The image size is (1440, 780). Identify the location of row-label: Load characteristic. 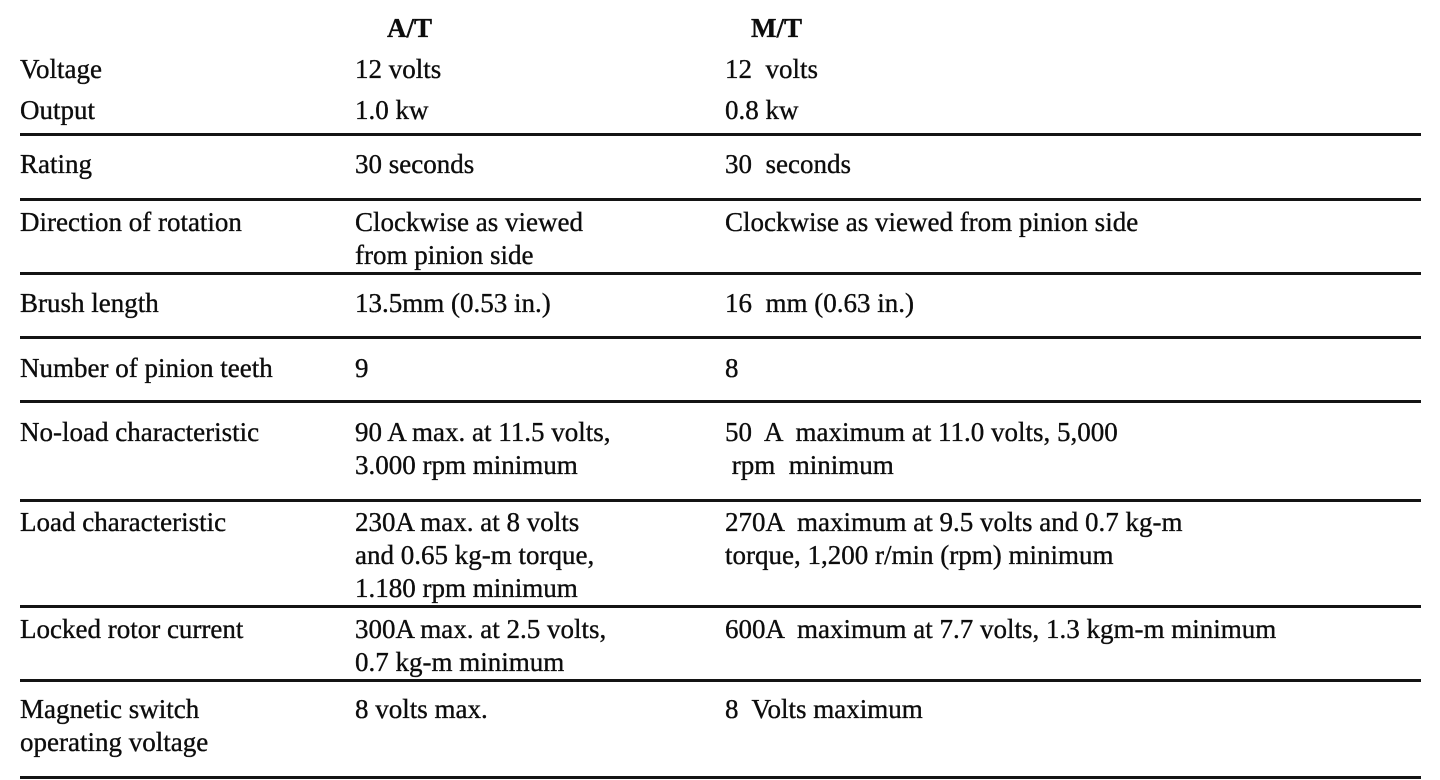
(123, 522).